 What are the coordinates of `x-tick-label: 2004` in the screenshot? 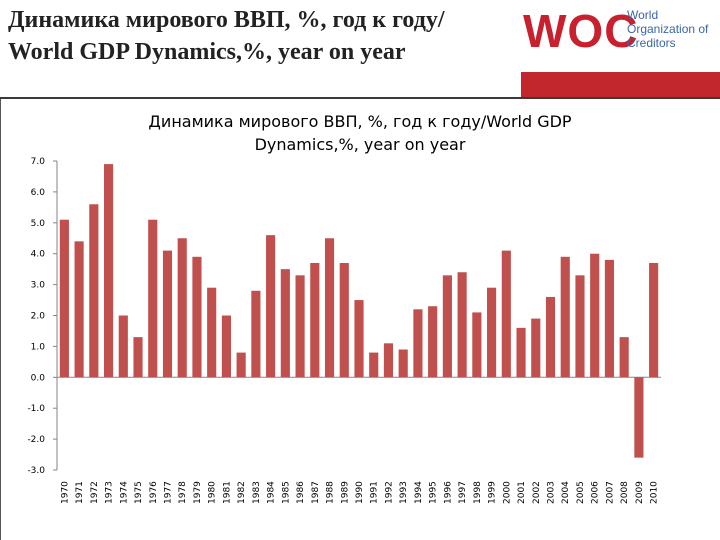 It's located at (566, 492).